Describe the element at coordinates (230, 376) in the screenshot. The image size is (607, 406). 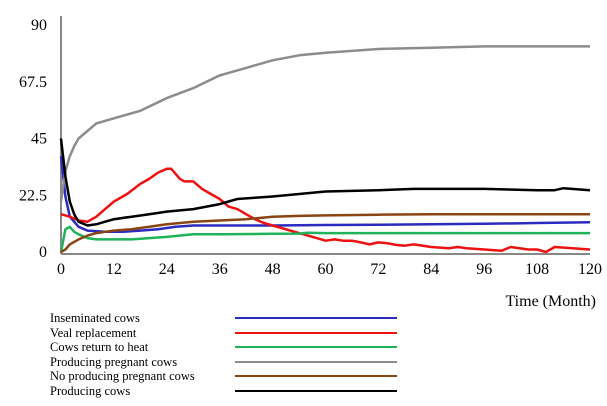
I see `legend-item: No producing pregnant cows` at that location.